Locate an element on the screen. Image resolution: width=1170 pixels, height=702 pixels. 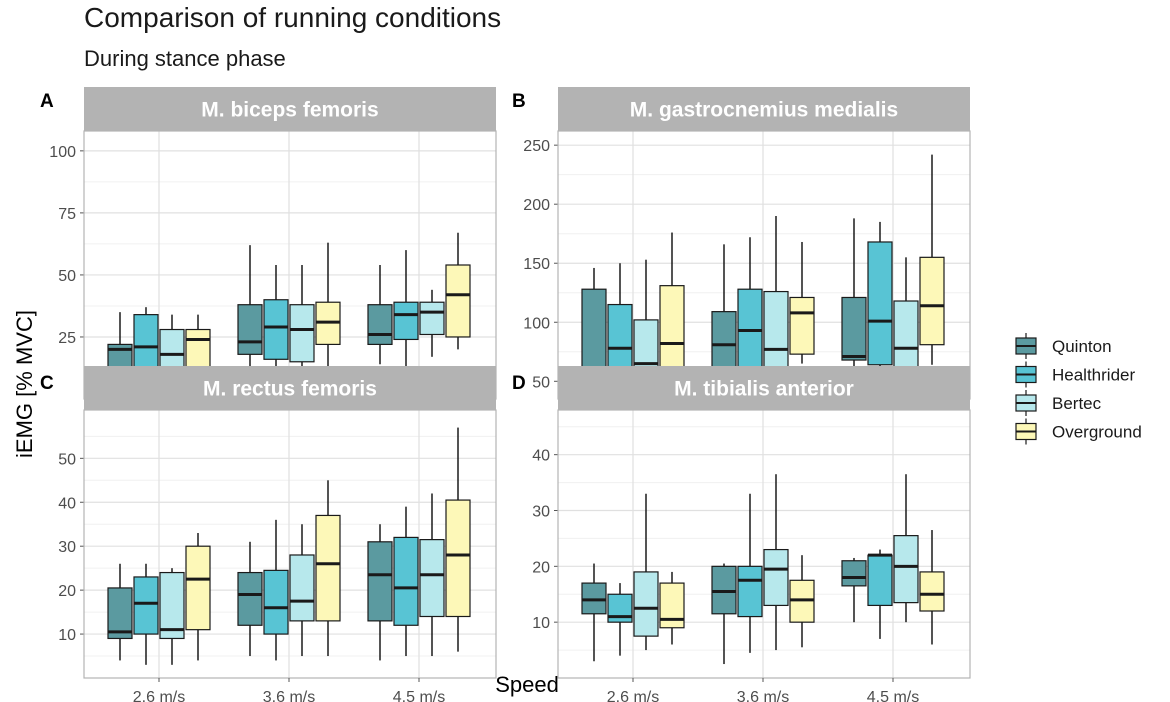
y-tick-label: 25 is located at coordinates (67, 338).